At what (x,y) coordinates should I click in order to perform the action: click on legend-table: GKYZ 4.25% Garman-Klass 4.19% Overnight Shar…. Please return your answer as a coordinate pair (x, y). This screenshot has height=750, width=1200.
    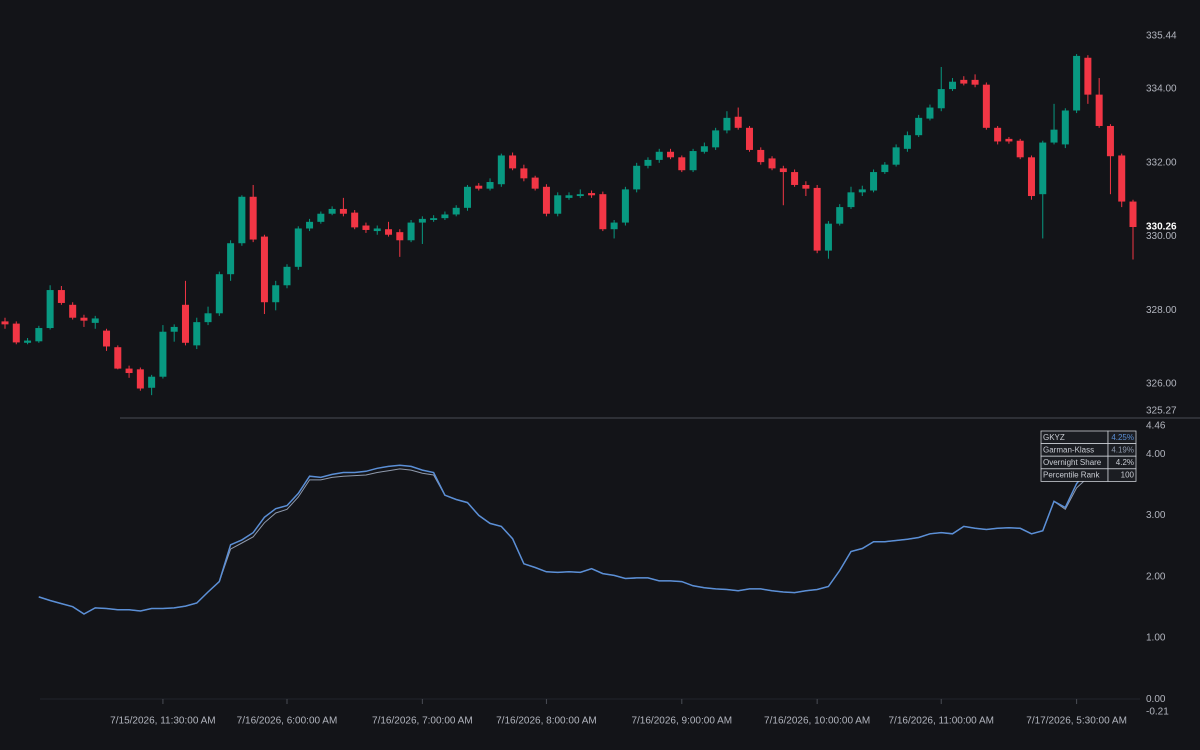
    Looking at the image, I should click on (1088, 456).